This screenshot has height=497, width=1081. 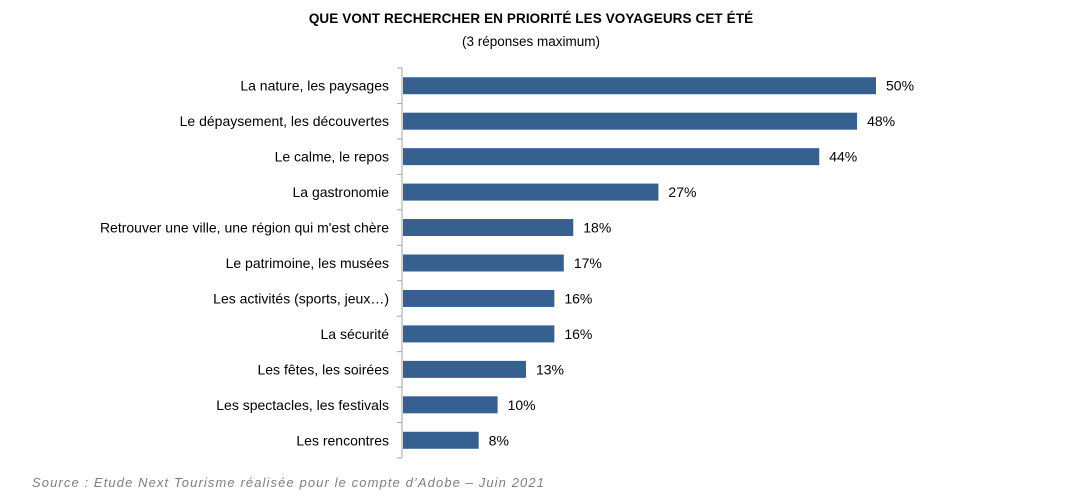 I want to click on category-label: Le patrimoine, les musées, so click(x=307, y=263).